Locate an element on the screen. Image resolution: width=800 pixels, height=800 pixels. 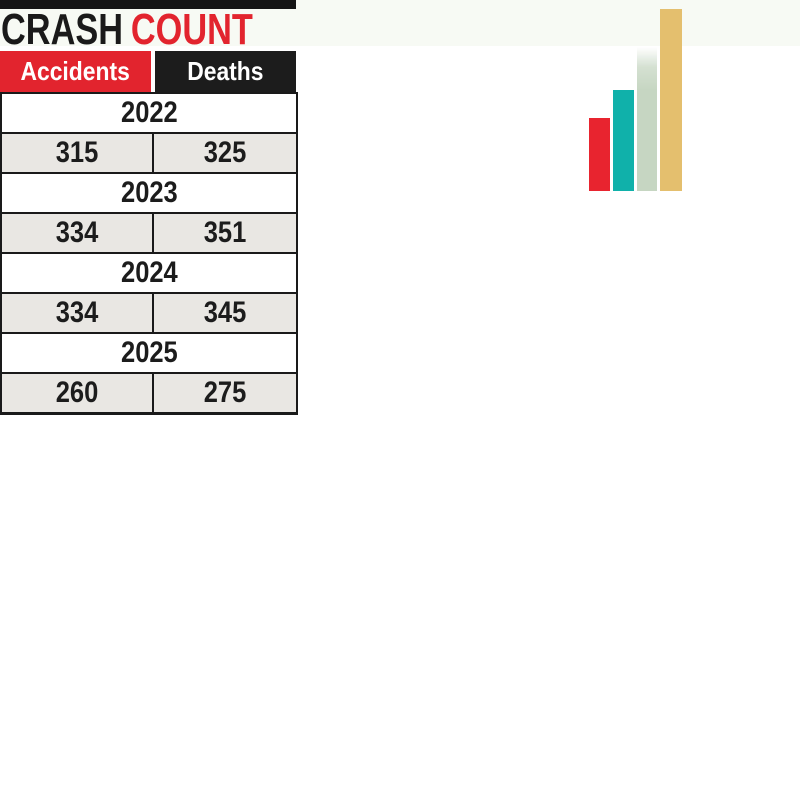
column-header-divider is located at coordinates (153, 71).